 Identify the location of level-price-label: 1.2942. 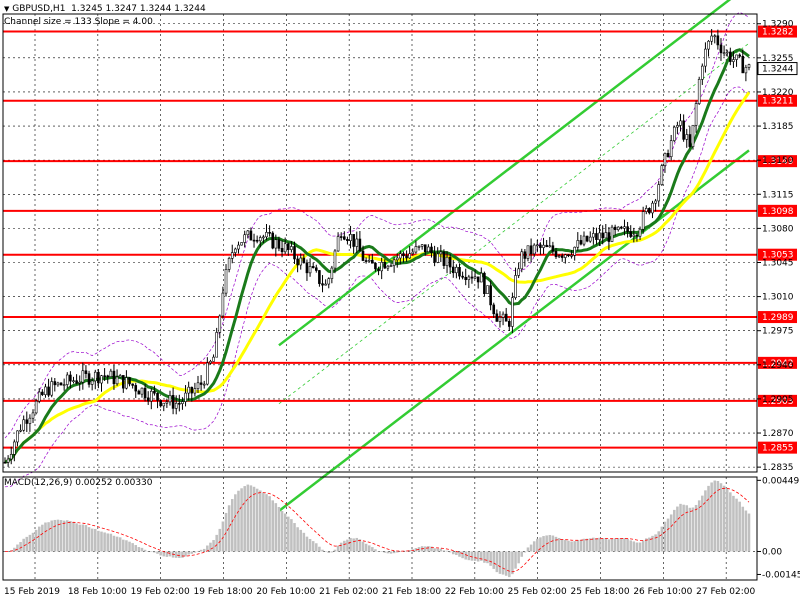
(778, 364).